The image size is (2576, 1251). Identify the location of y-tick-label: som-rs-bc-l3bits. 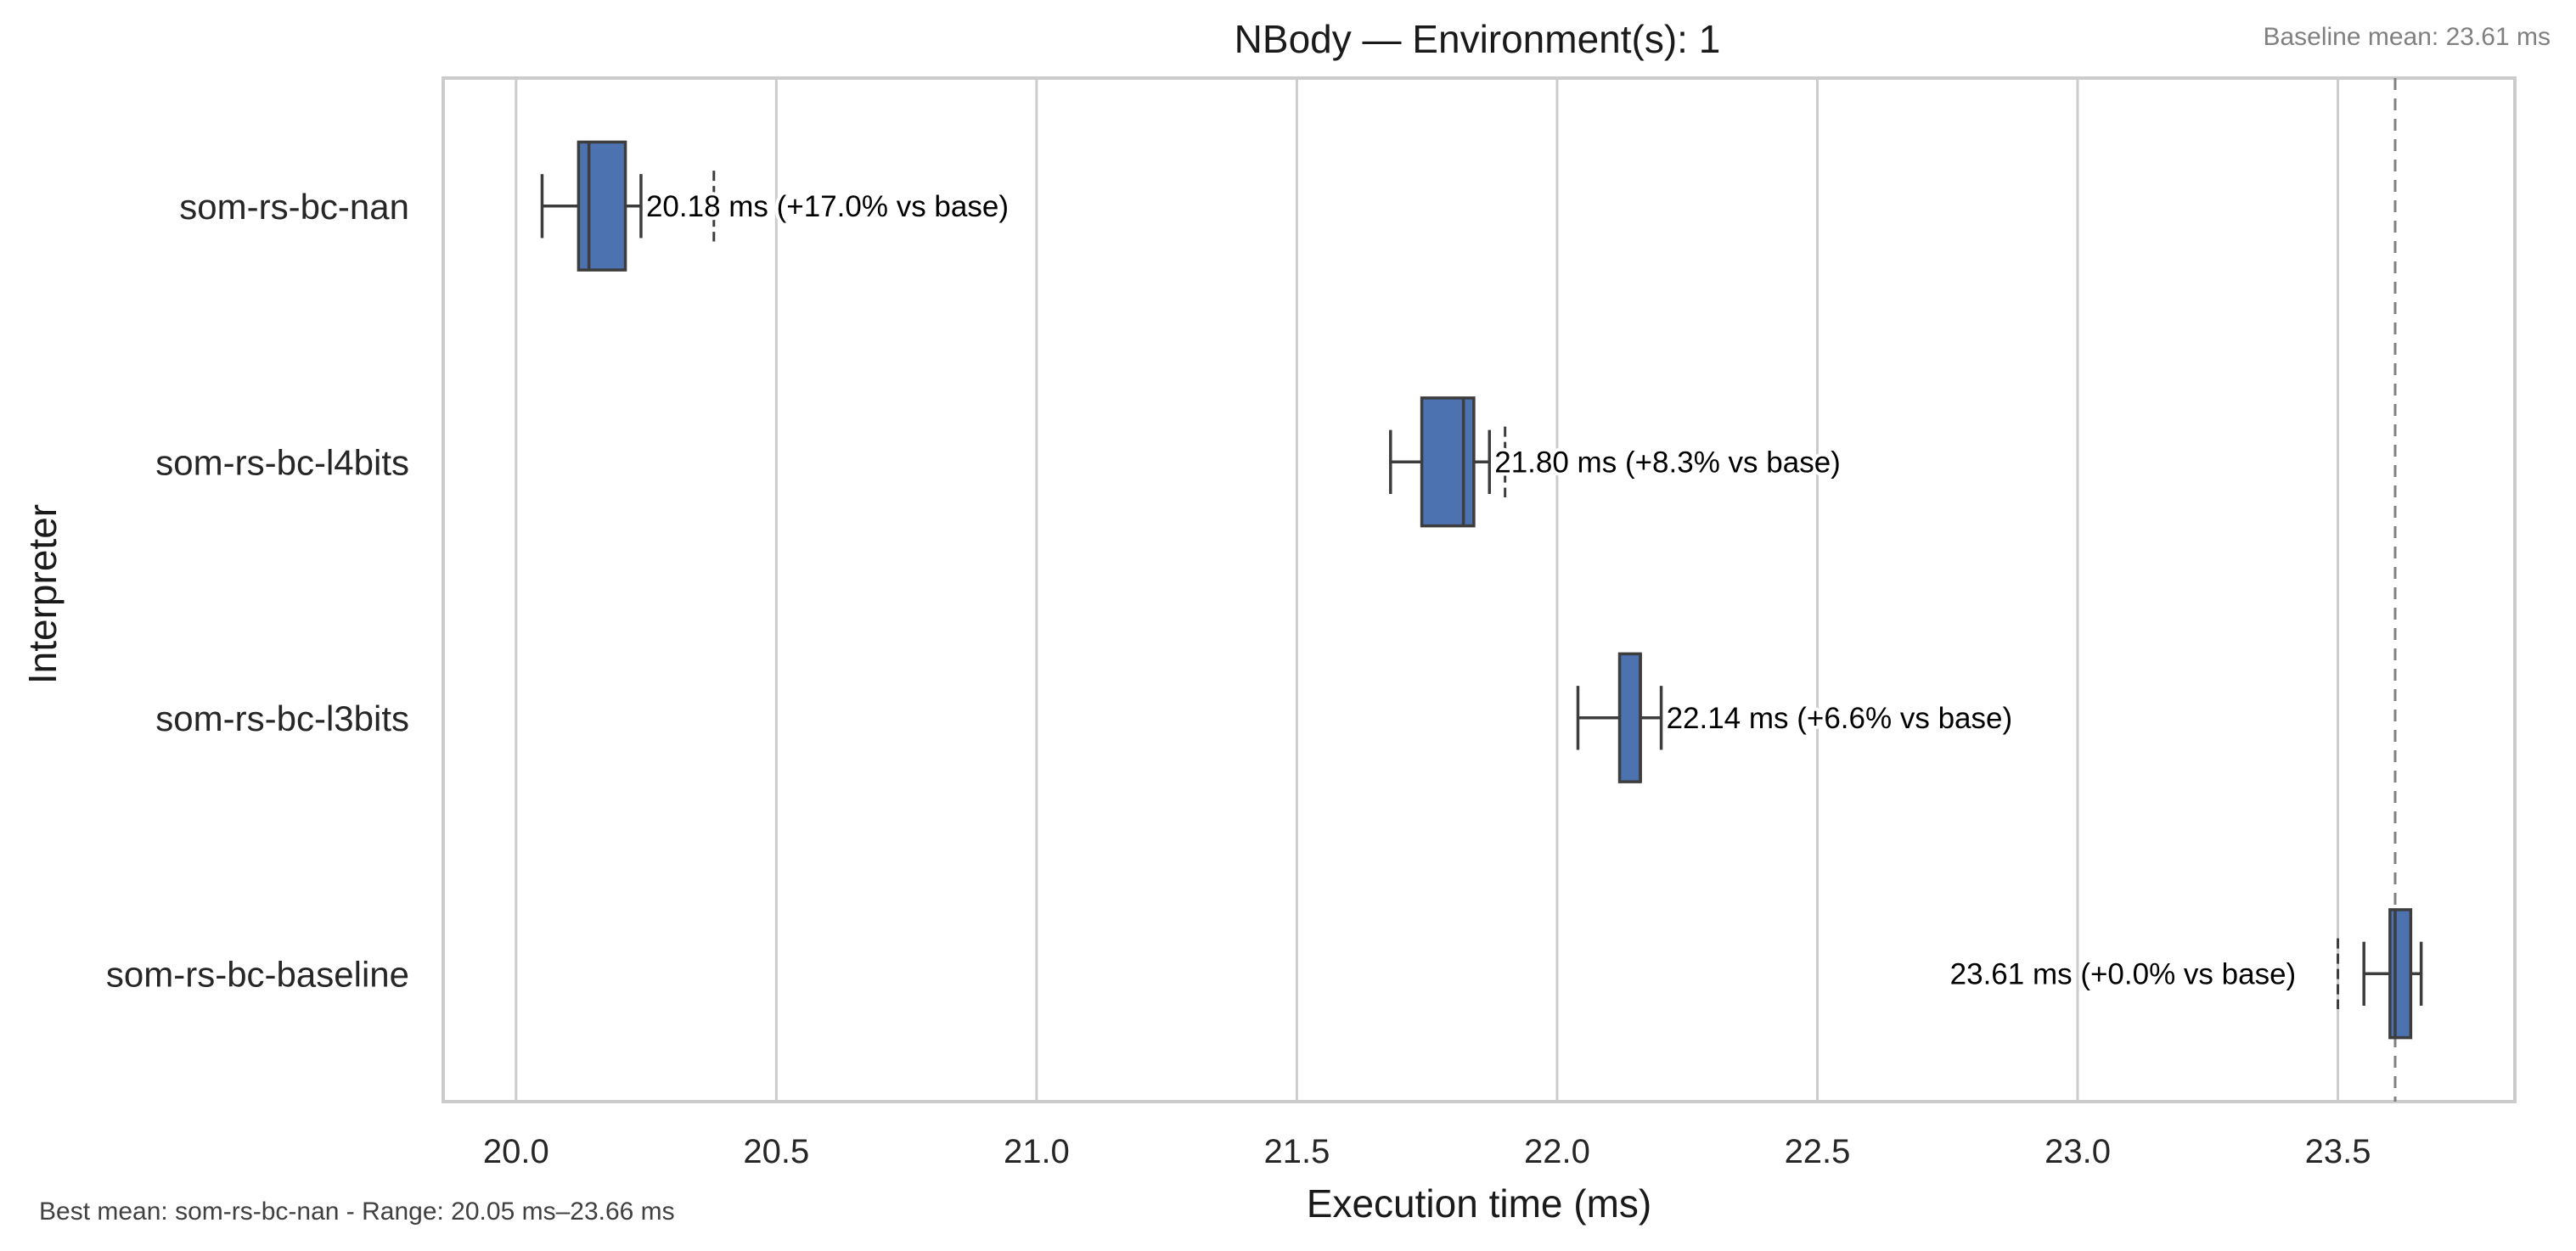
(282, 718).